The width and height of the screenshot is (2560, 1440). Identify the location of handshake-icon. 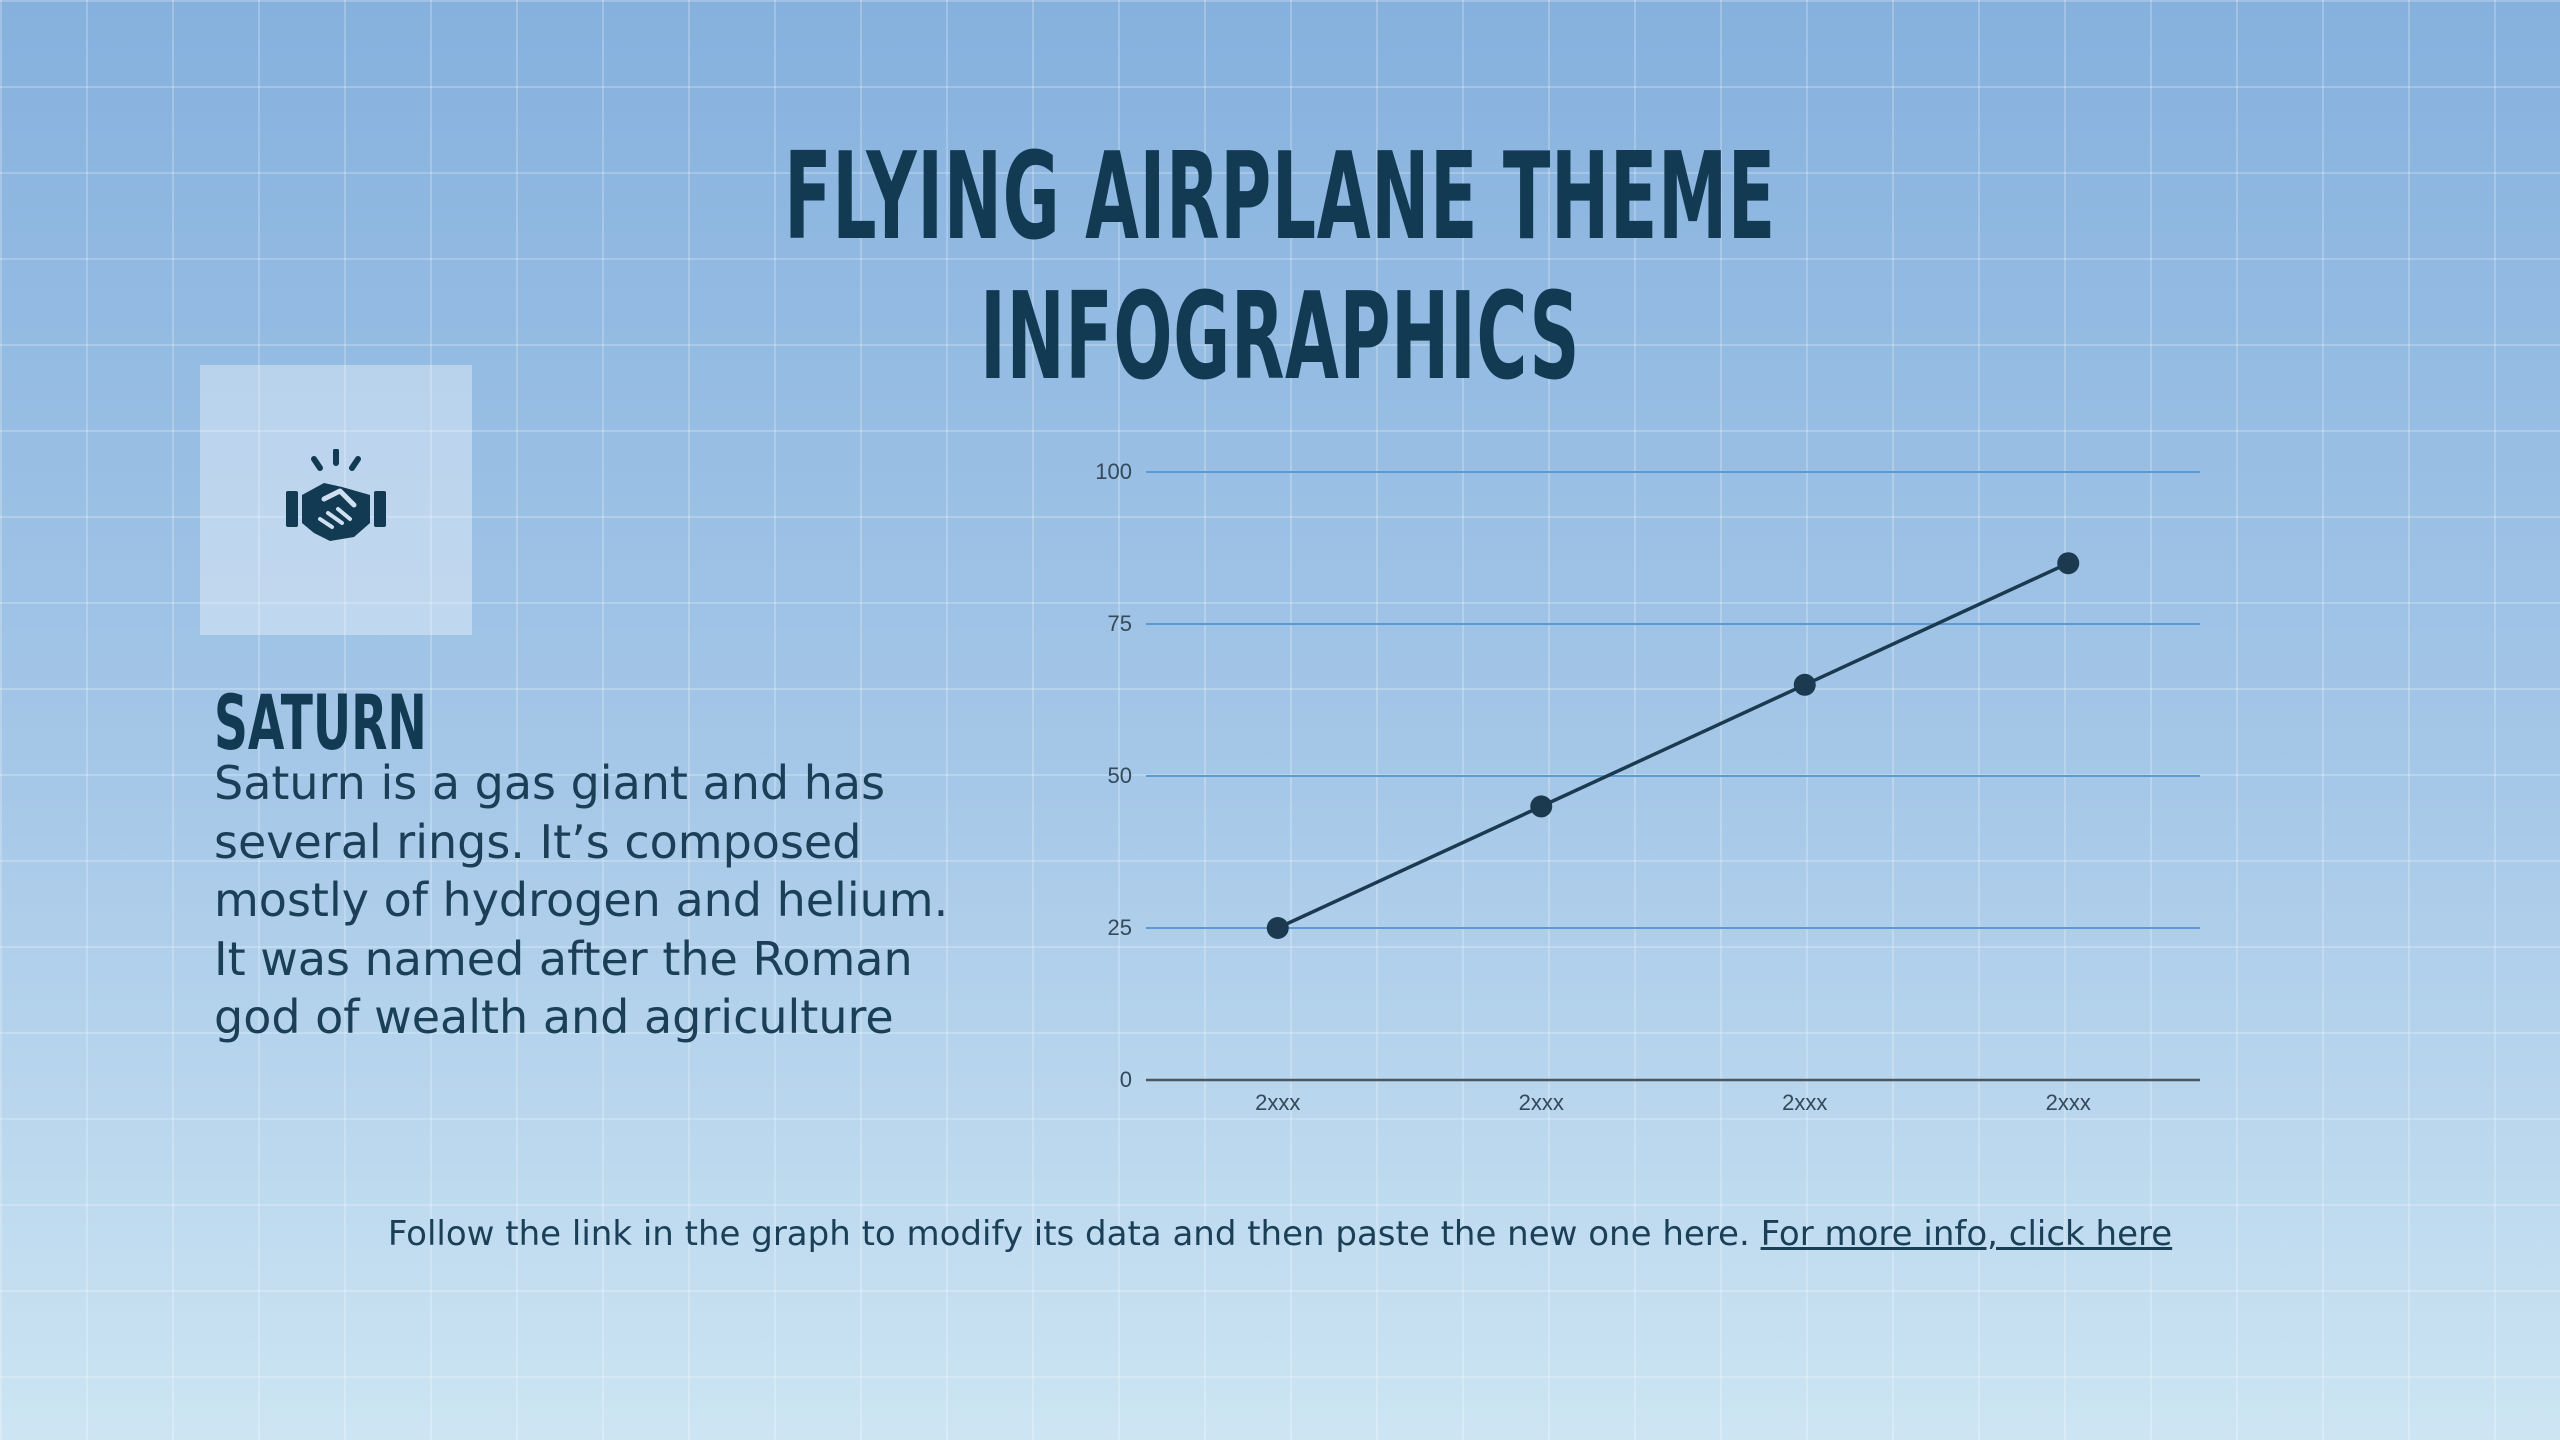
(336, 495).